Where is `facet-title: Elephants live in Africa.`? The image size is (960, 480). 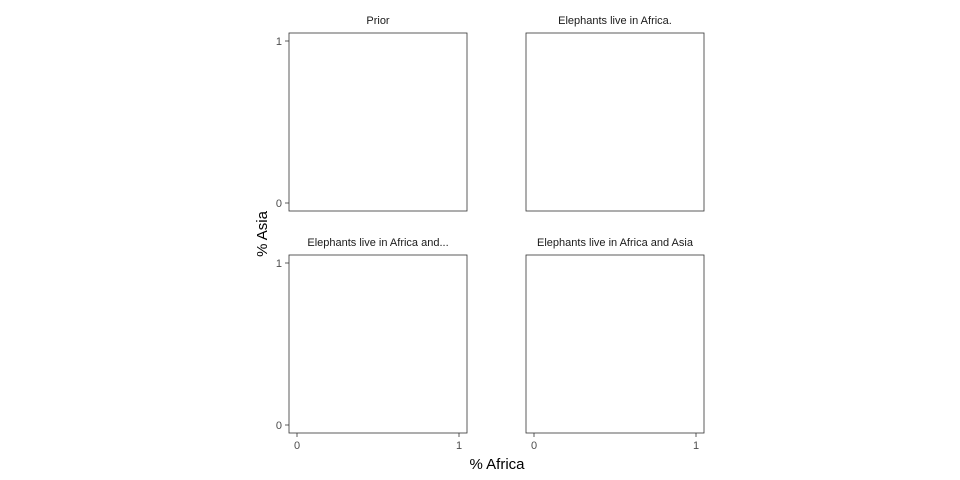
facet-title: Elephants live in Africa. is located at coordinates (615, 21).